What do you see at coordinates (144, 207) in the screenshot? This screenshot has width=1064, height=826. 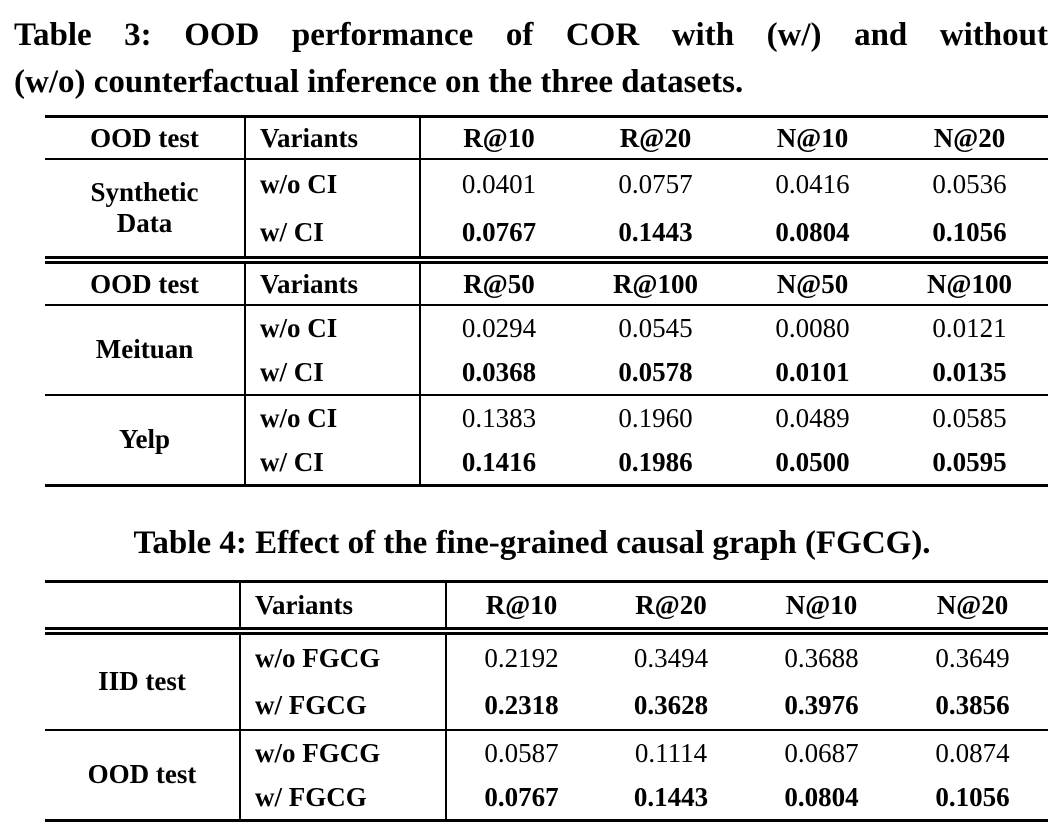 I see `dataset-label-text: Synthetic Data` at bounding box center [144, 207].